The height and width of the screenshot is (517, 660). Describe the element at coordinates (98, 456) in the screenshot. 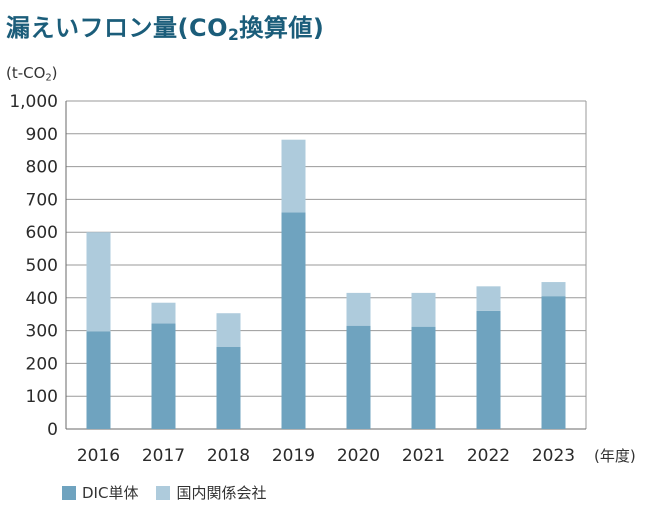

I see `x-tick-label: 2016` at that location.